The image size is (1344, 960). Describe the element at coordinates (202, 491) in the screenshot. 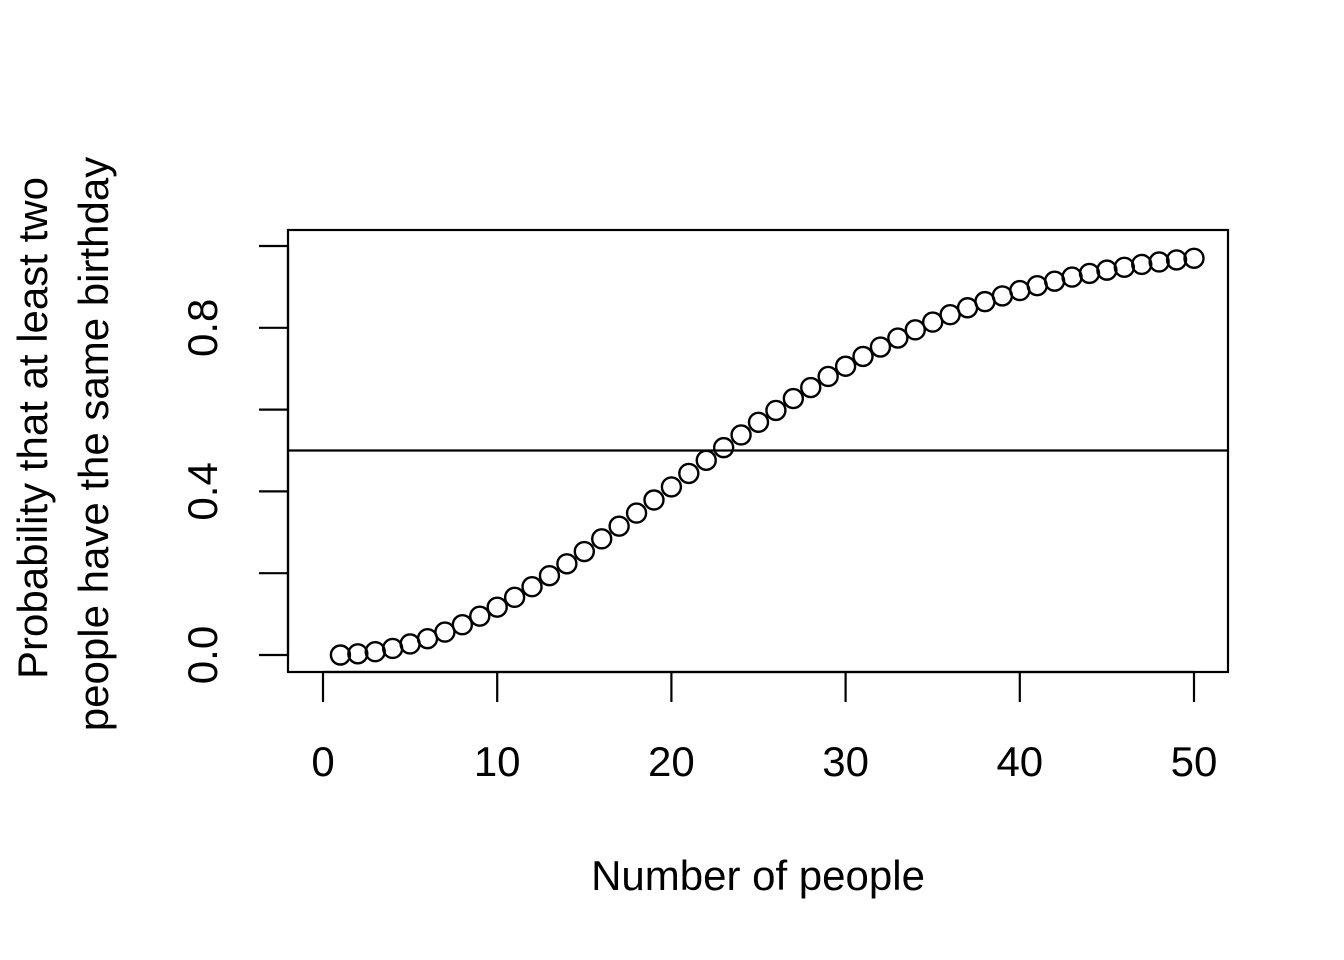

I see `y-tick-label: 0.4` at that location.